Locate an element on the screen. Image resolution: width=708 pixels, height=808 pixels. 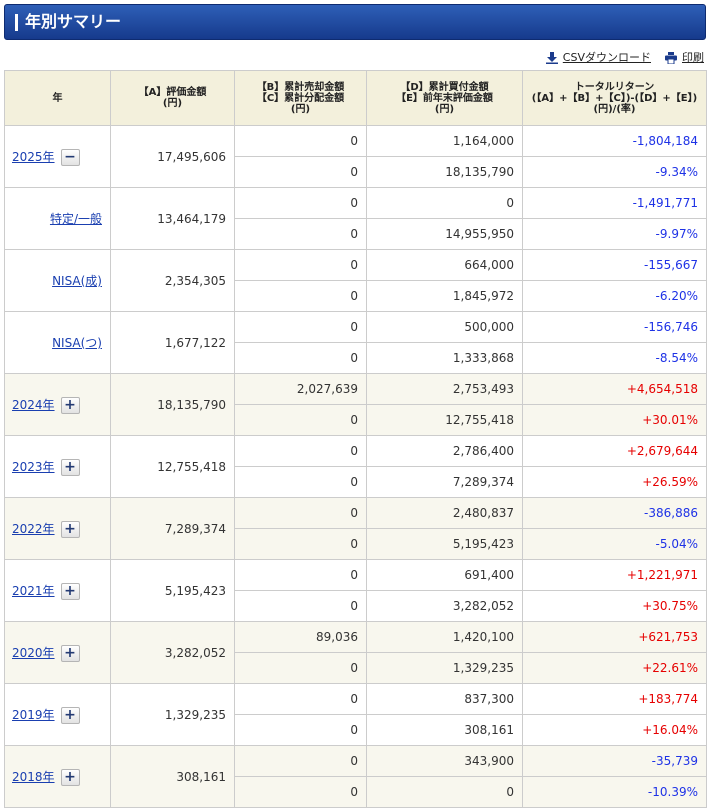
valuation-cell: 308,161 is located at coordinates (172, 776).